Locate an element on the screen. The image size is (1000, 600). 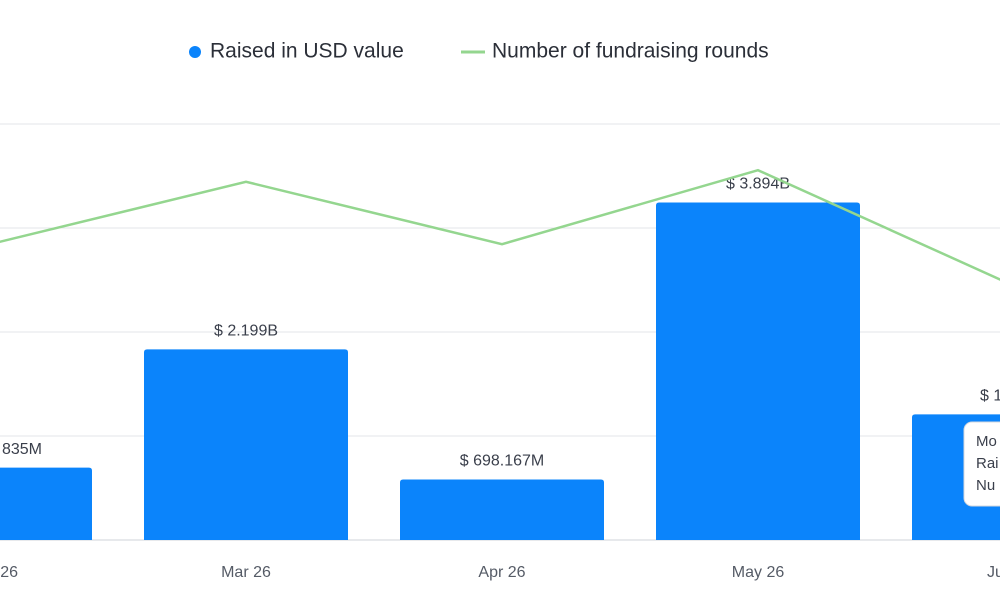
legend-swatch is located at coordinates (195, 52).